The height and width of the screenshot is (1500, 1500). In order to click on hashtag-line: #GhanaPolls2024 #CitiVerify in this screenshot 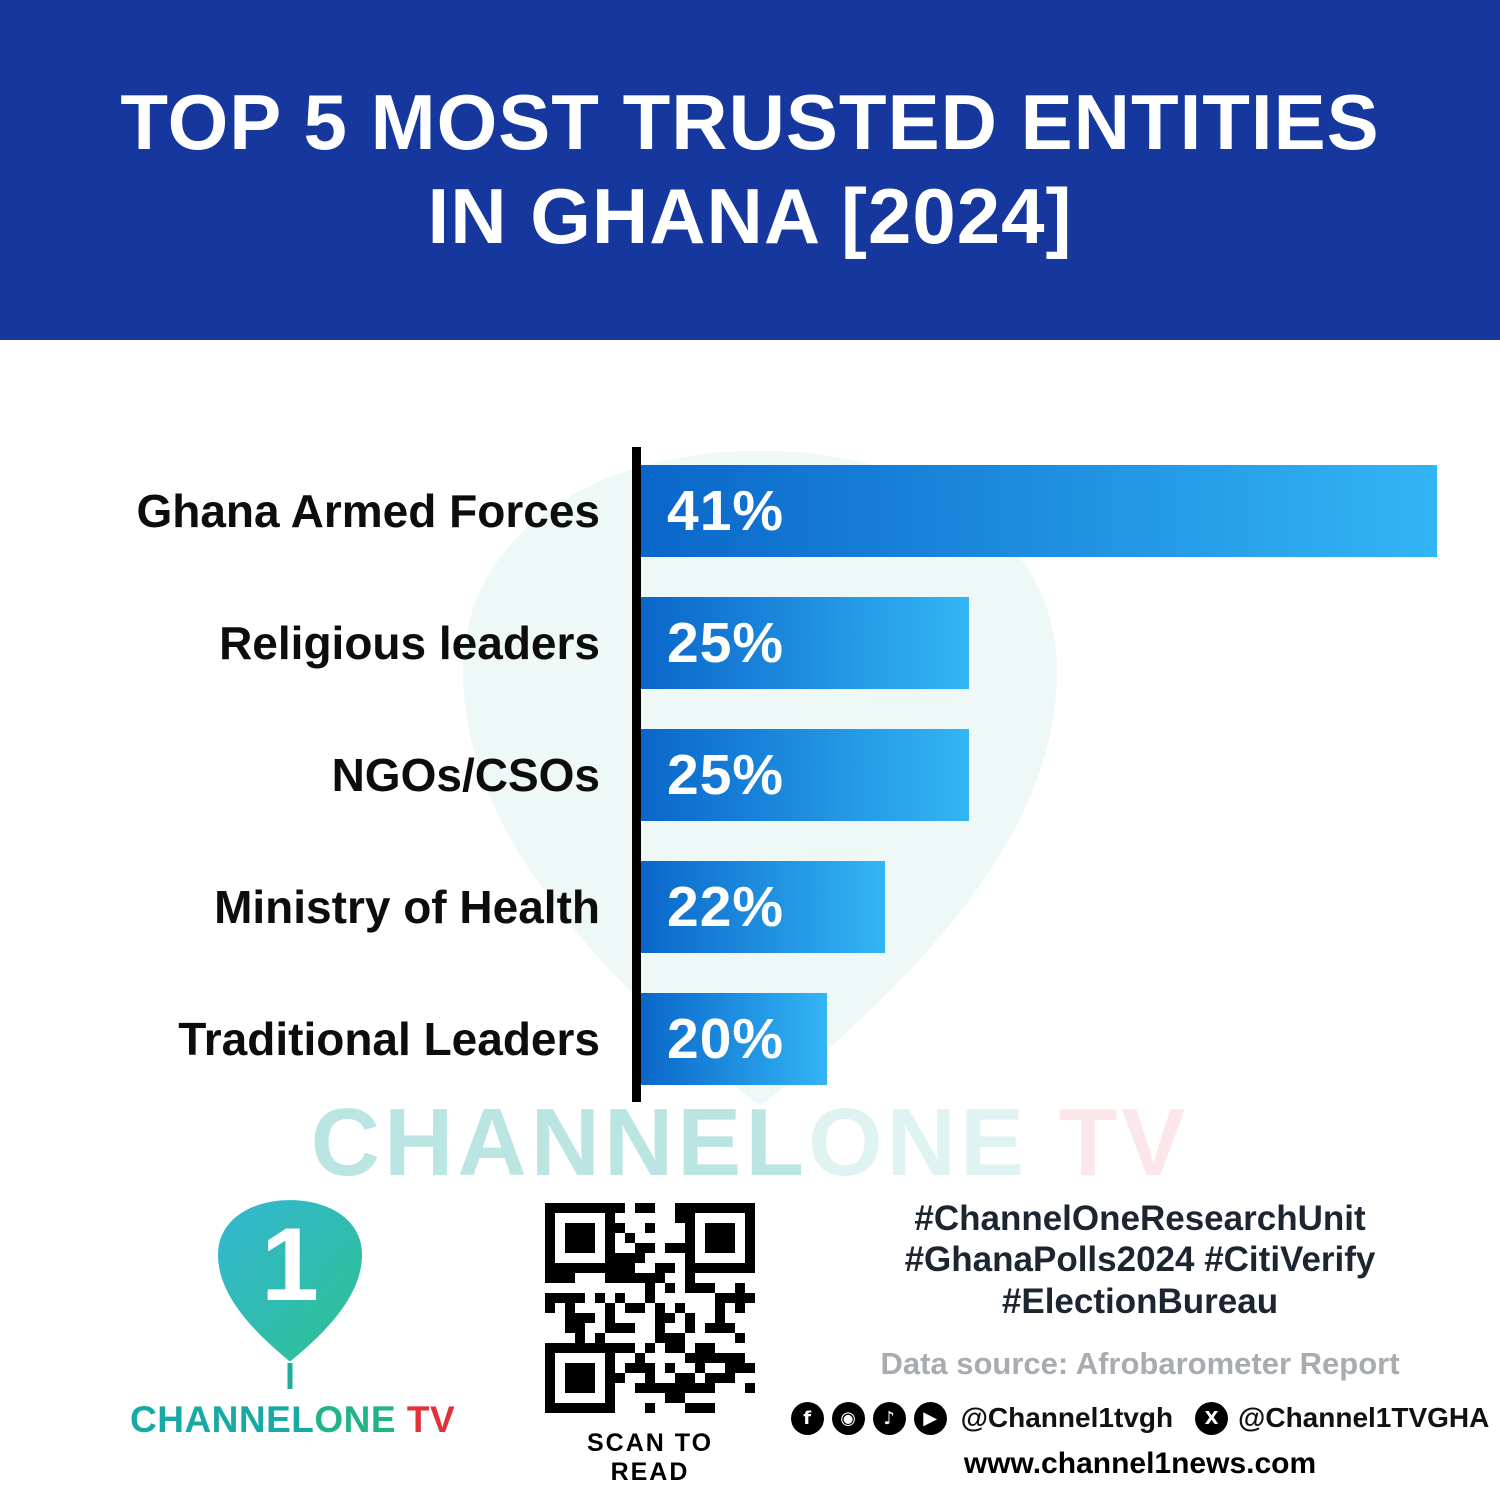, I will do `click(1140, 1260)`.